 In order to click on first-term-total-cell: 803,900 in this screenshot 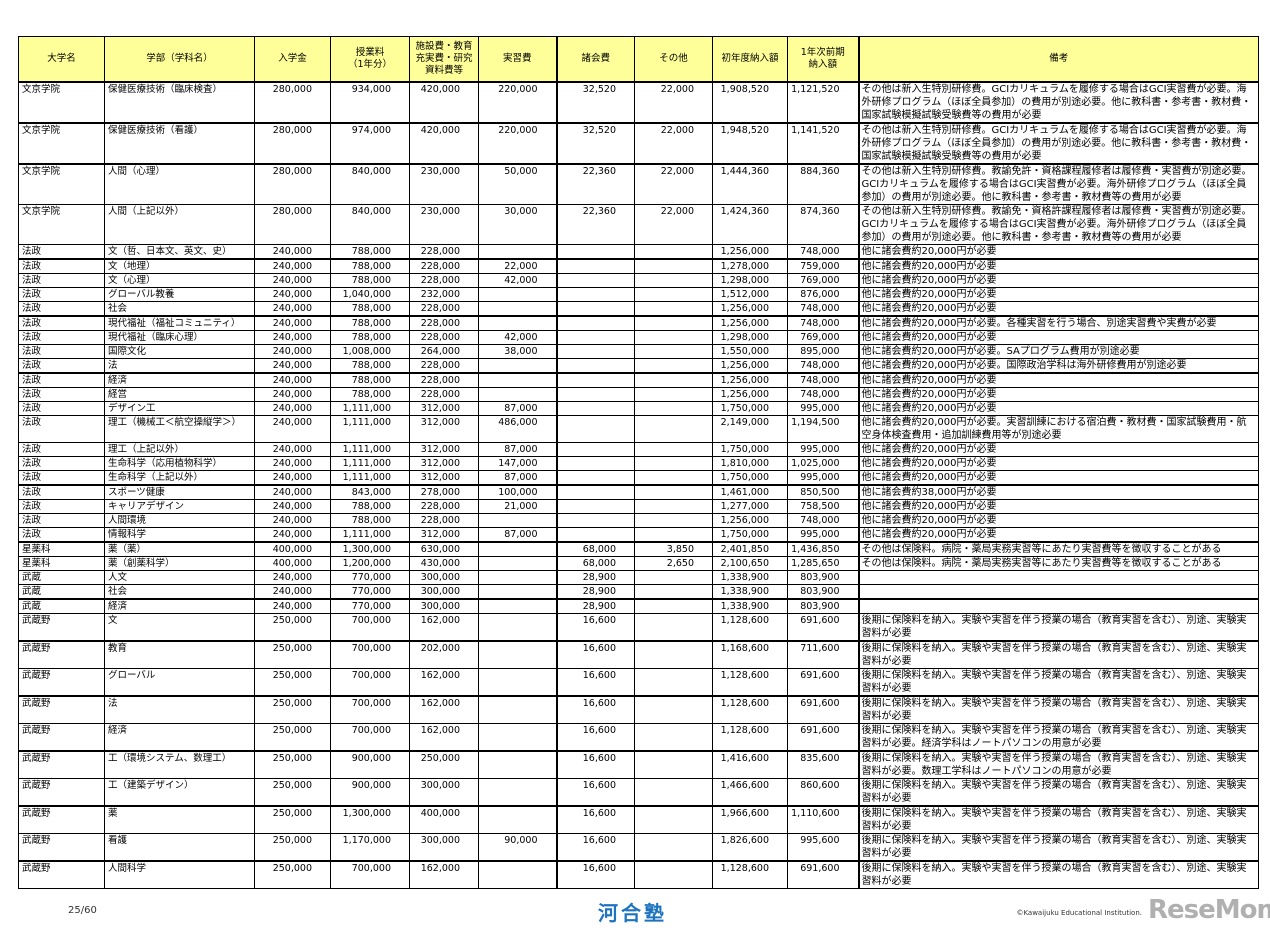, I will do `click(823, 592)`.